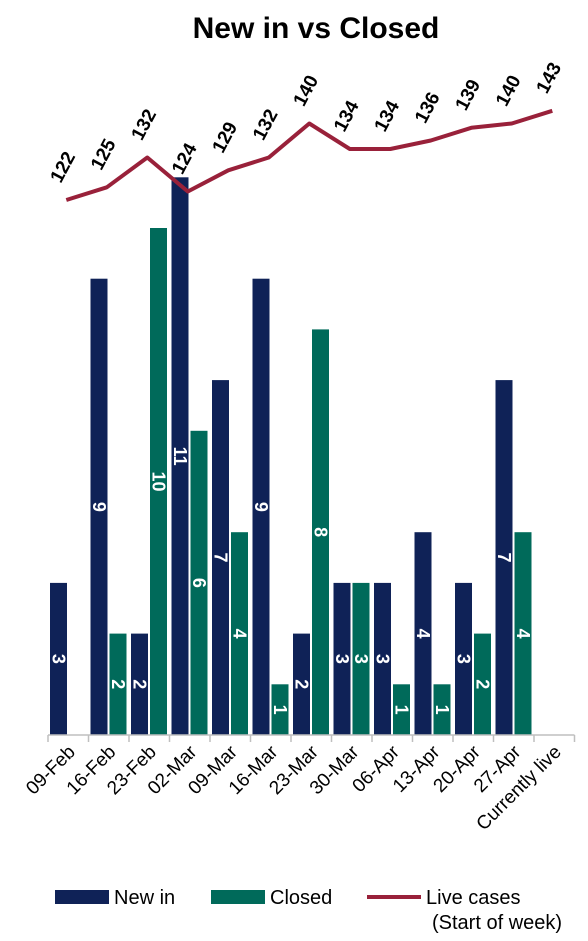  I want to click on data-label-closed: 6, so click(199, 583).